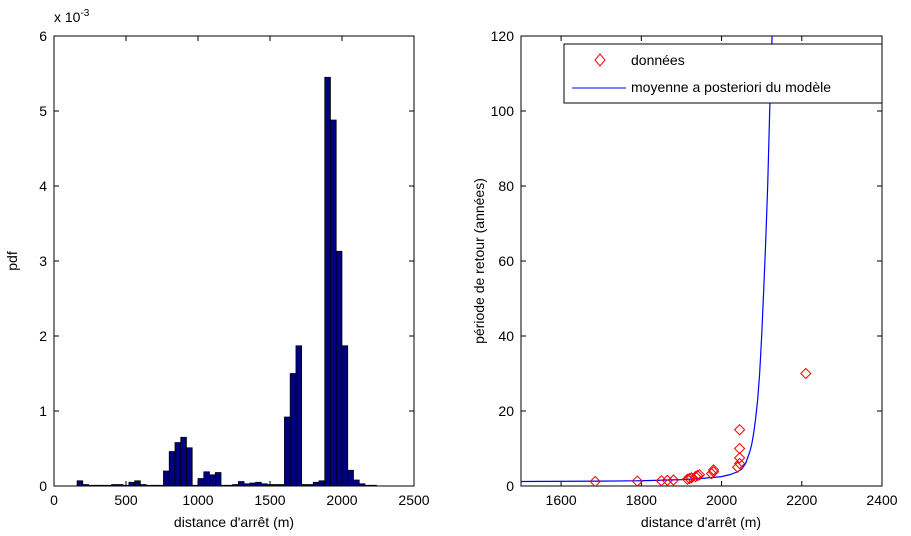 This screenshot has width=911, height=536. Describe the element at coordinates (641, 500) in the screenshot. I see `x-tick-label: 1800` at that location.